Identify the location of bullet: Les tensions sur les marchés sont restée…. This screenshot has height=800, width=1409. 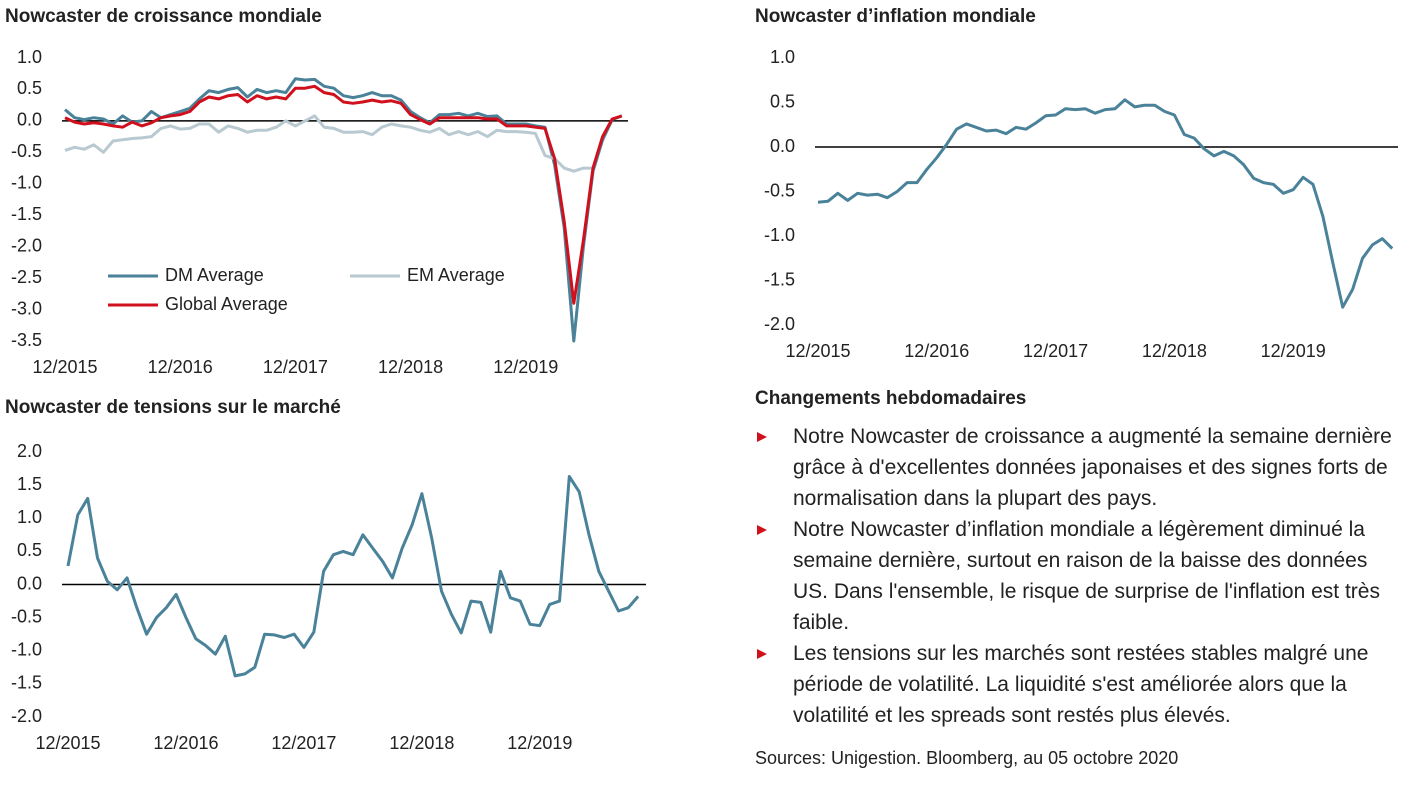
(1080, 684).